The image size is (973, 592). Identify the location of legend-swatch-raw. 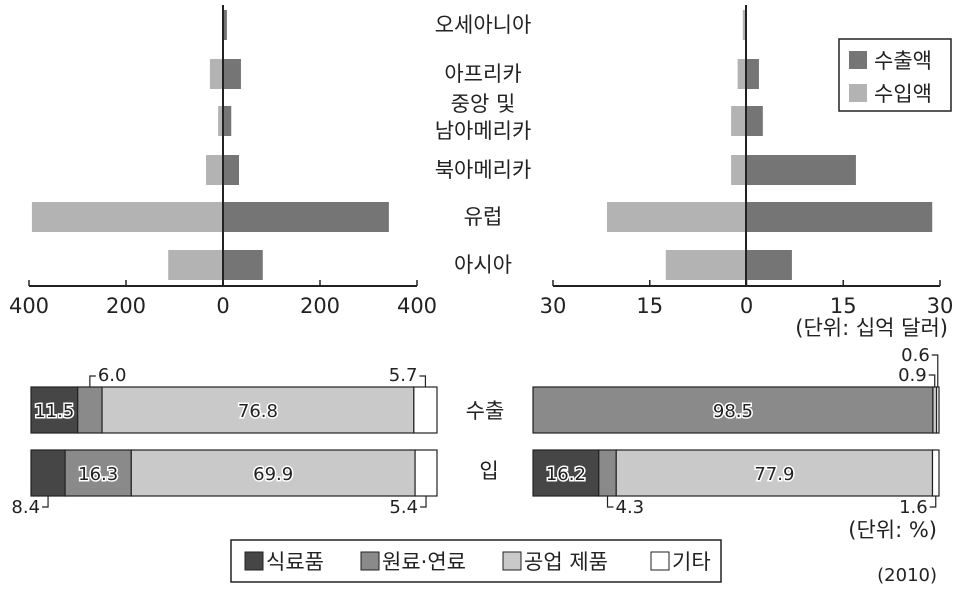
(370, 561).